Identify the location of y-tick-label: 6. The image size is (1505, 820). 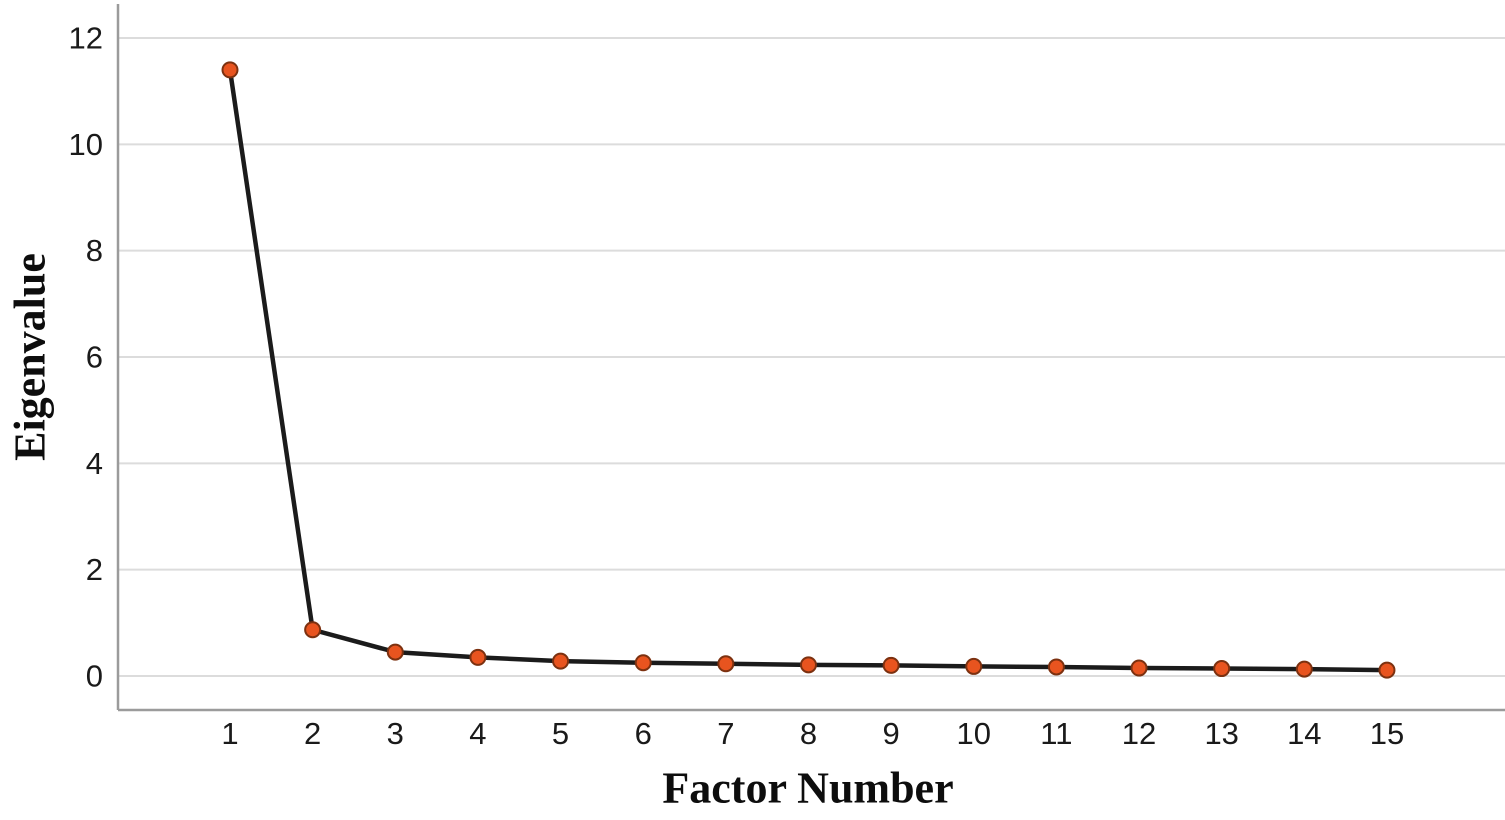
(94, 357).